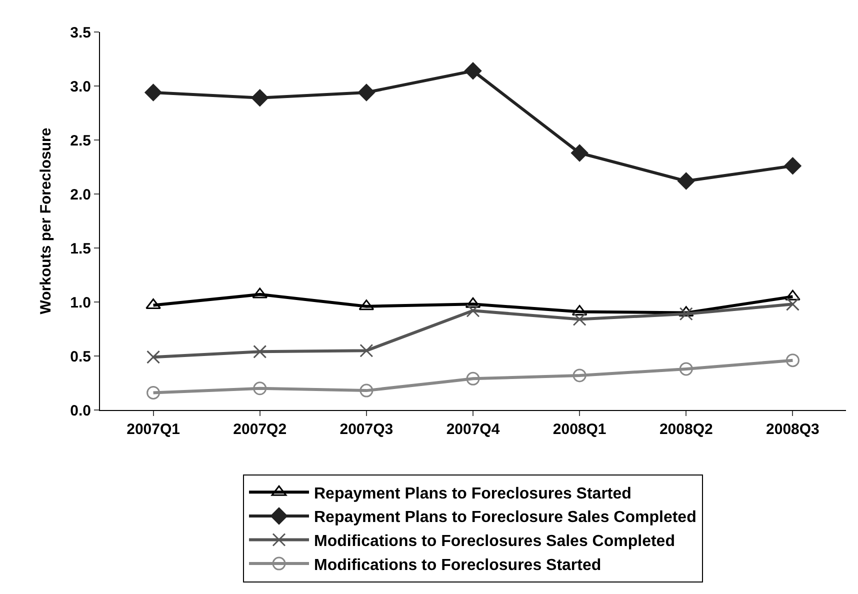 Image resolution: width=858 pixels, height=594 pixels. Describe the element at coordinates (80, 249) in the screenshot. I see `y-tick-label: 1.5` at that location.